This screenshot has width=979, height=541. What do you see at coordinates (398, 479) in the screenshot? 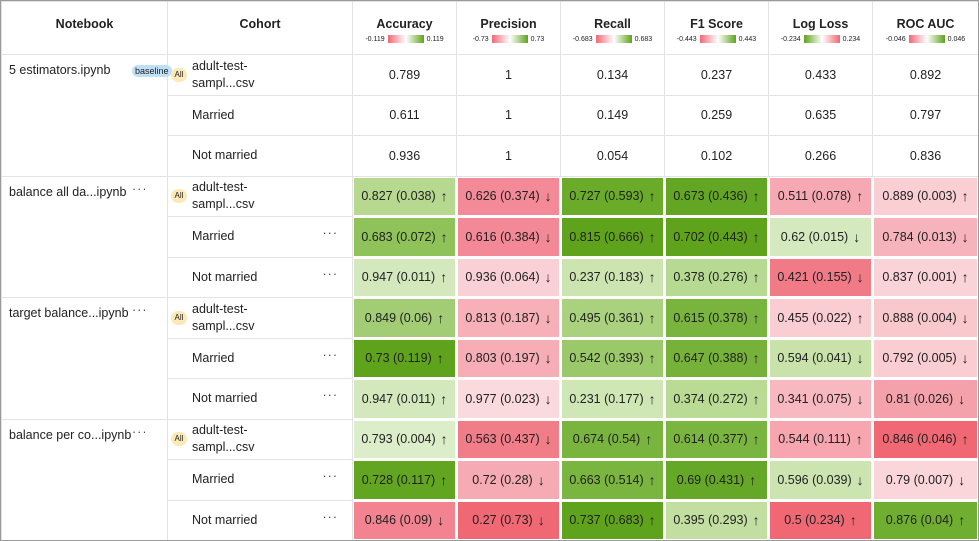
I see `value-text: 0.728 (0.117)` at bounding box center [398, 479].